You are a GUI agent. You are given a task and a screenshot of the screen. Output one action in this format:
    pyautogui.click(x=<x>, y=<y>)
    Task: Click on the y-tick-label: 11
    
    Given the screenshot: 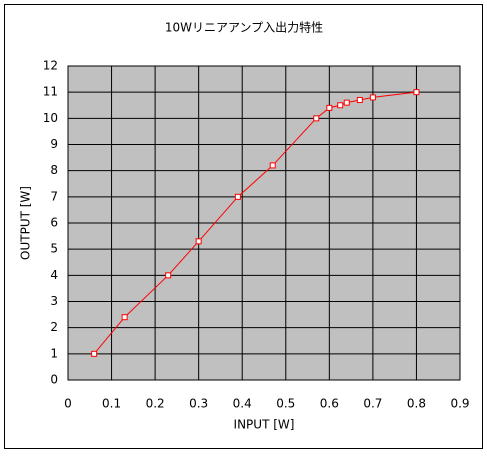 What is the action you would take?
    pyautogui.click(x=50, y=92)
    